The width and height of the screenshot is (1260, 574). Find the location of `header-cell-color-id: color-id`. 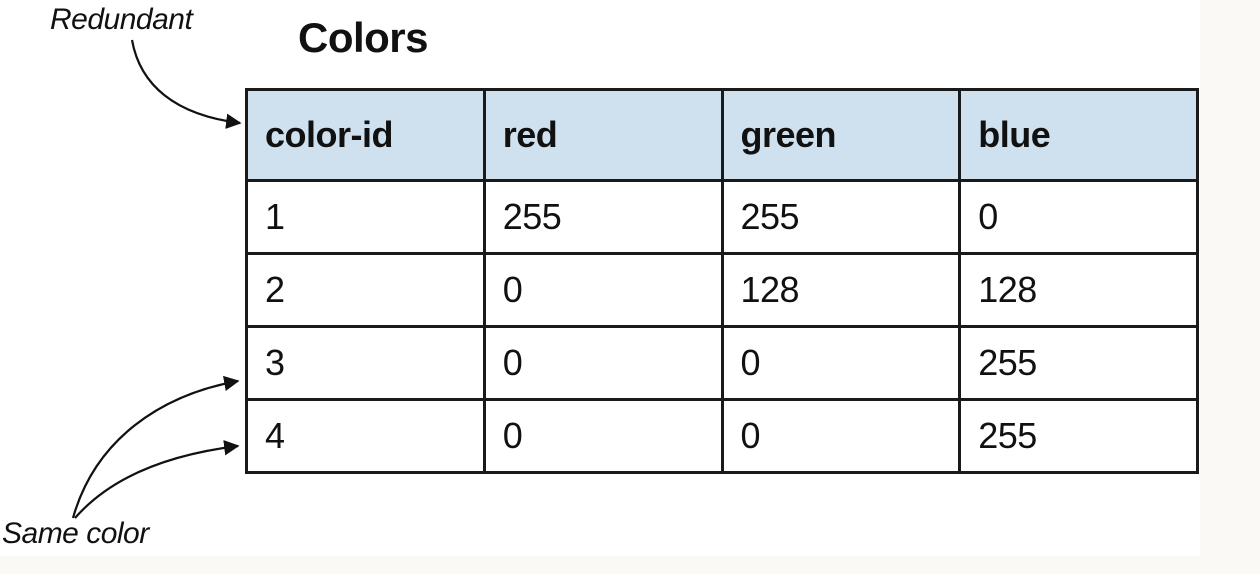

header-cell-color-id: color-id is located at coordinates (365, 135).